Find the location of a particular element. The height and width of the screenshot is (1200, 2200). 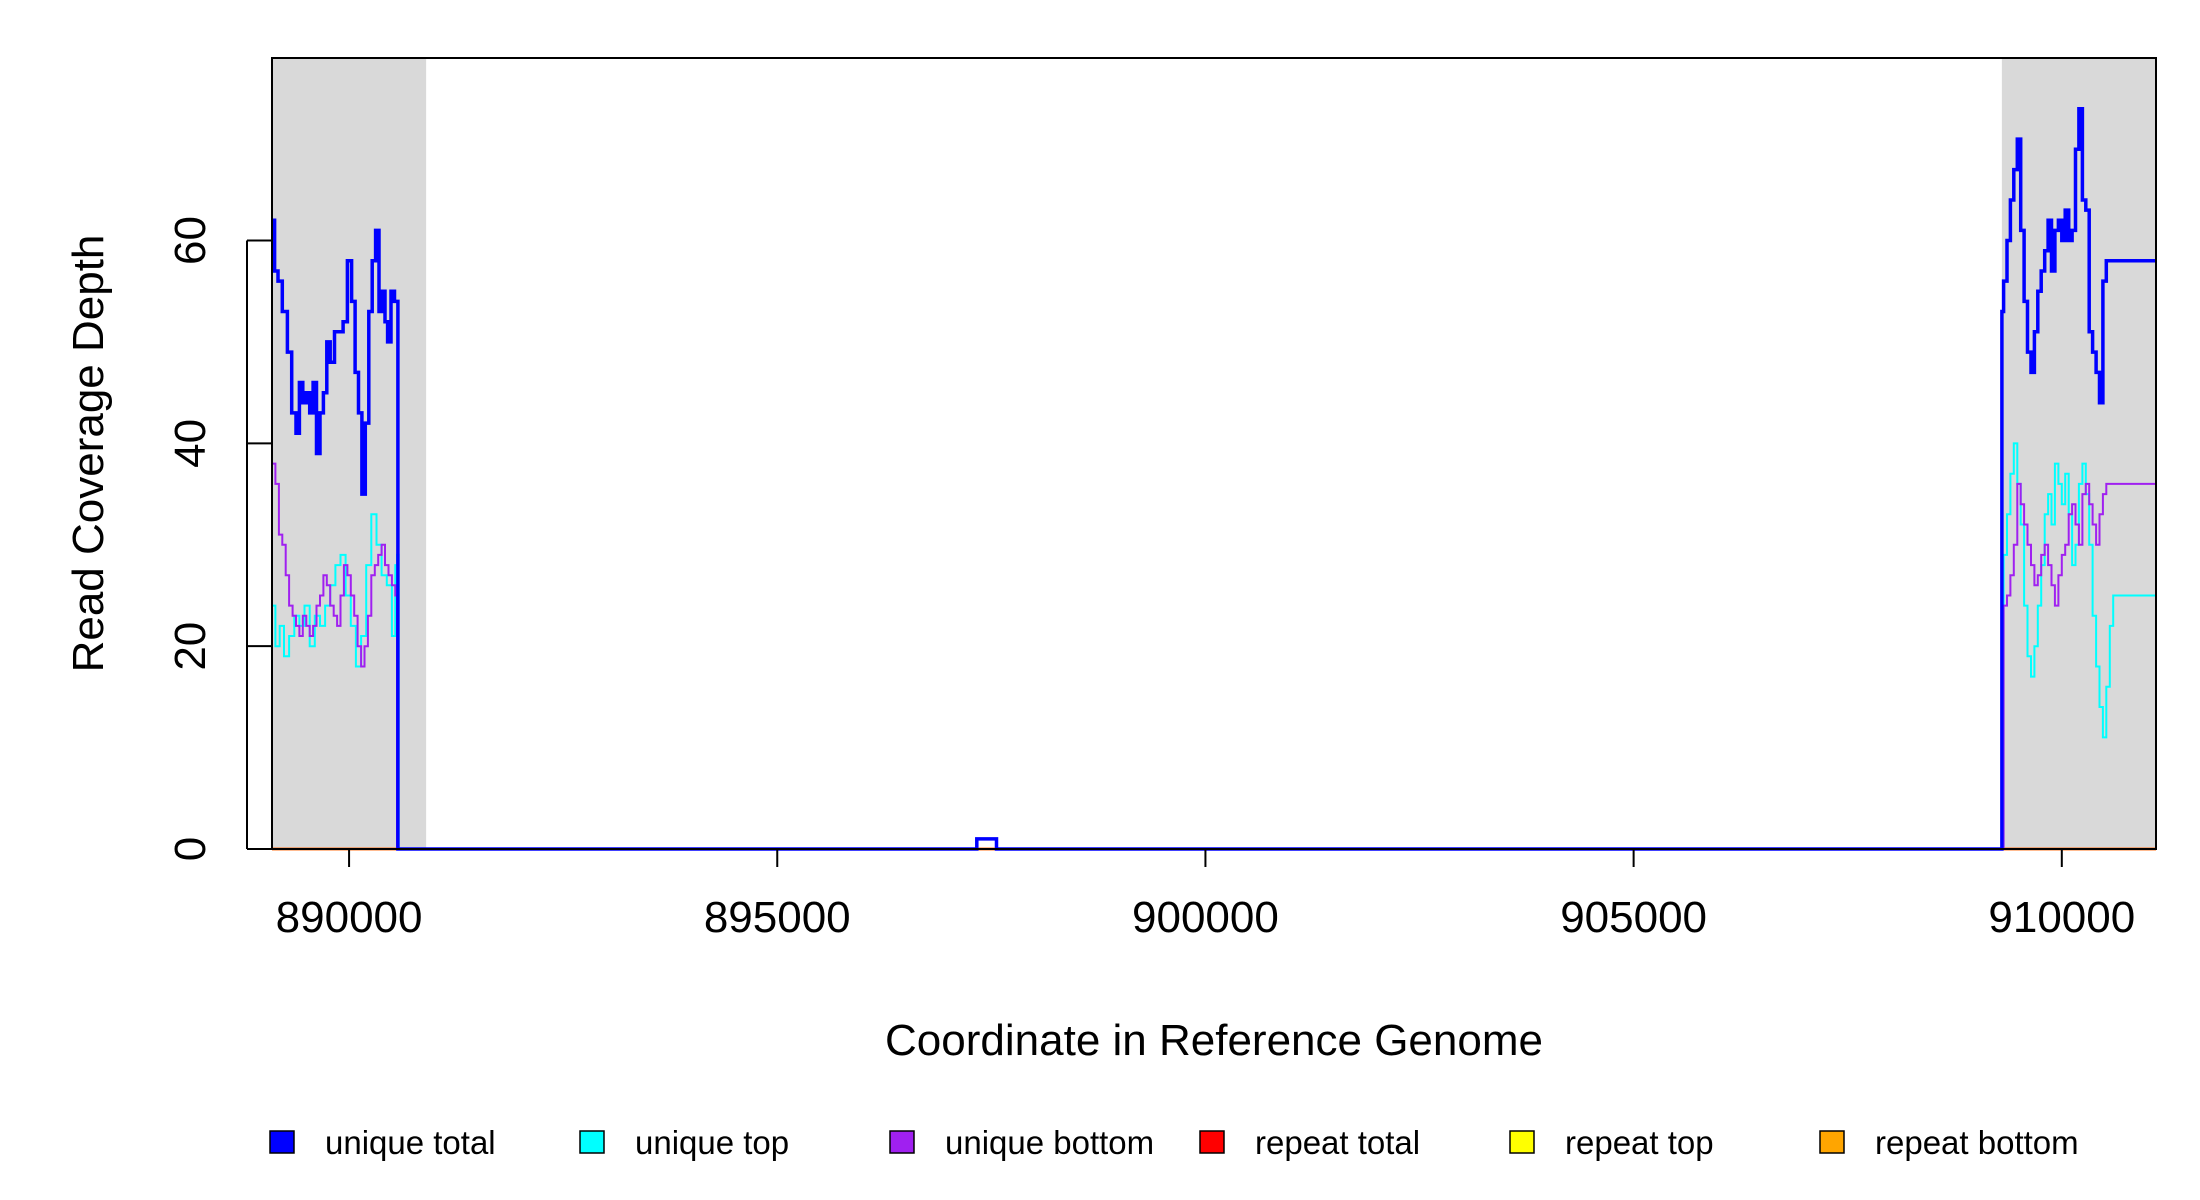

x-axis: 890000 895000 900000 905000 910000 is located at coordinates (1205, 895).